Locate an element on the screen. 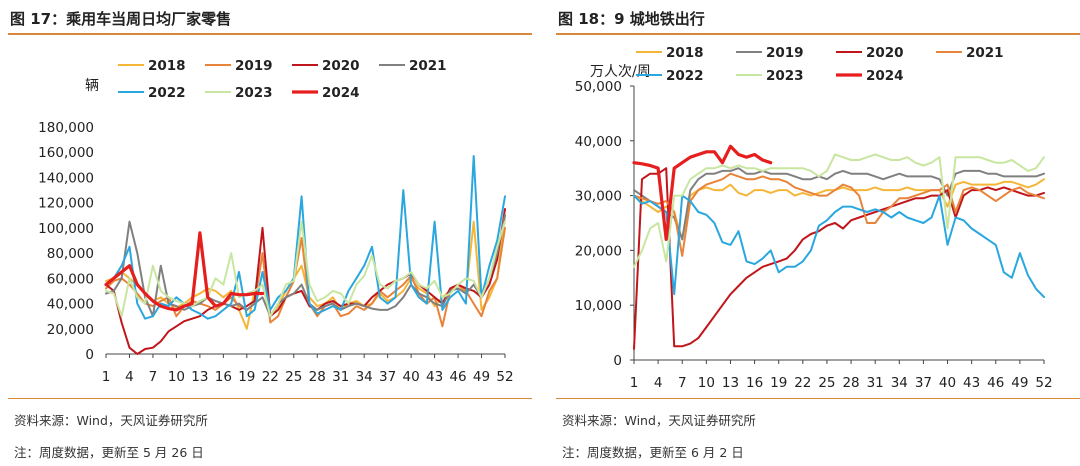 This screenshot has height=466, width=1080. y-tick-label: 60,000 is located at coordinates (70, 279).